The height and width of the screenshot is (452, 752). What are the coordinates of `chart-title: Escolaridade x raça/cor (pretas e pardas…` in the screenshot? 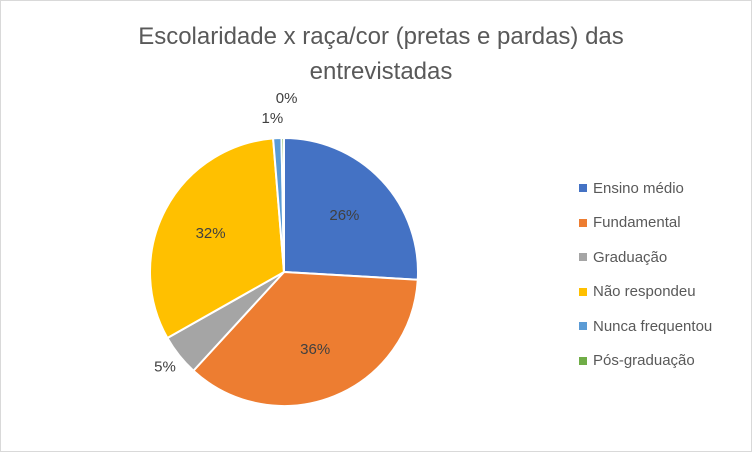 It's located at (381, 54).